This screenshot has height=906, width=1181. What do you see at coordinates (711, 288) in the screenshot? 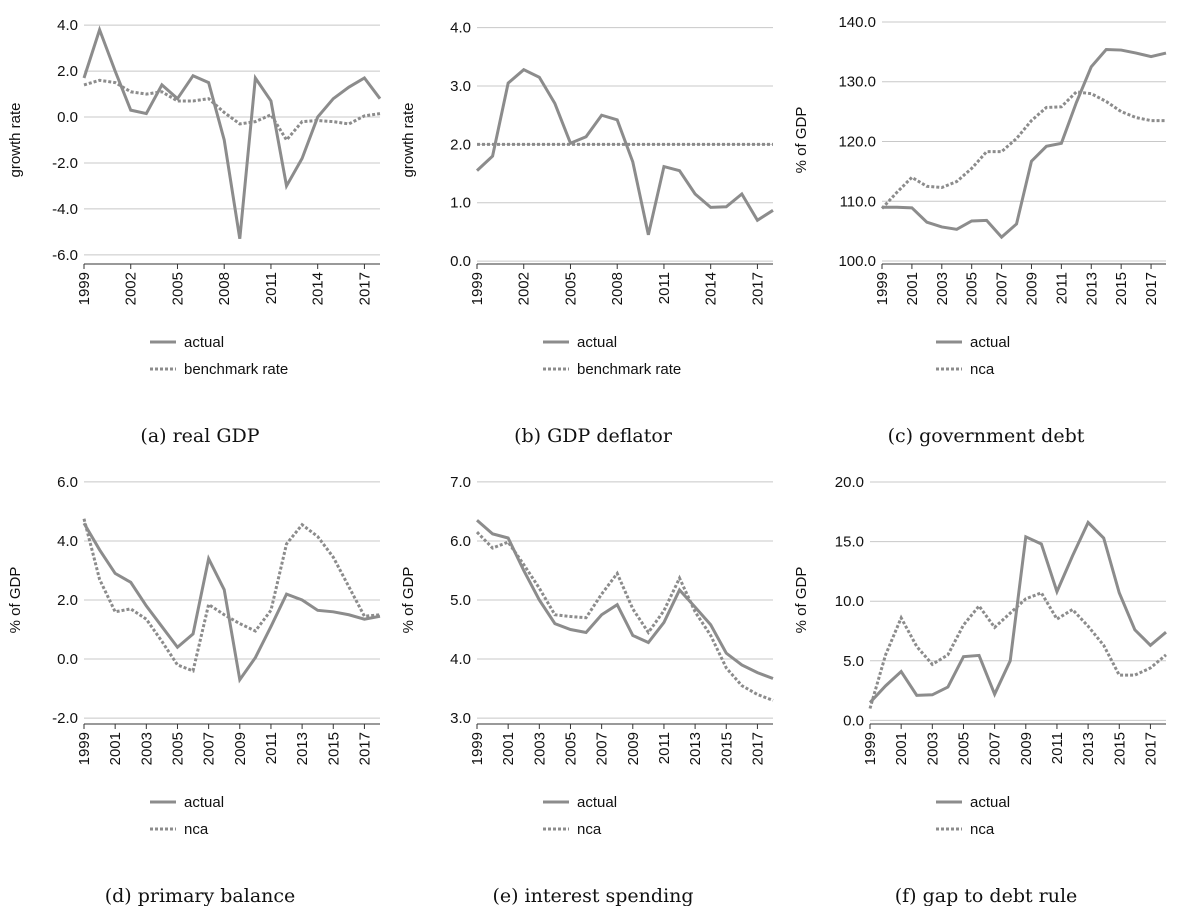
I see `x-tick-label: 2014` at bounding box center [711, 288].